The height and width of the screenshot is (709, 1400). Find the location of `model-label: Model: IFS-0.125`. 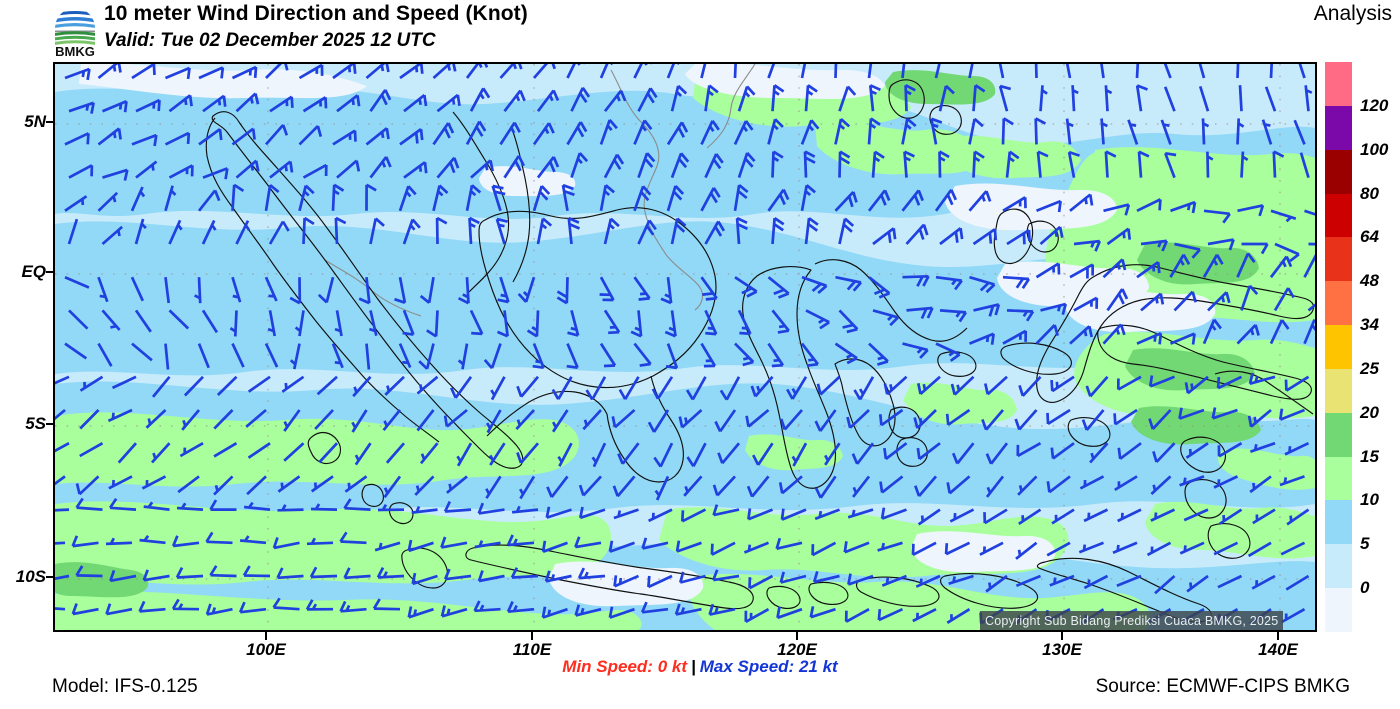

model-label: Model: IFS-0.125 is located at coordinates (125, 686).